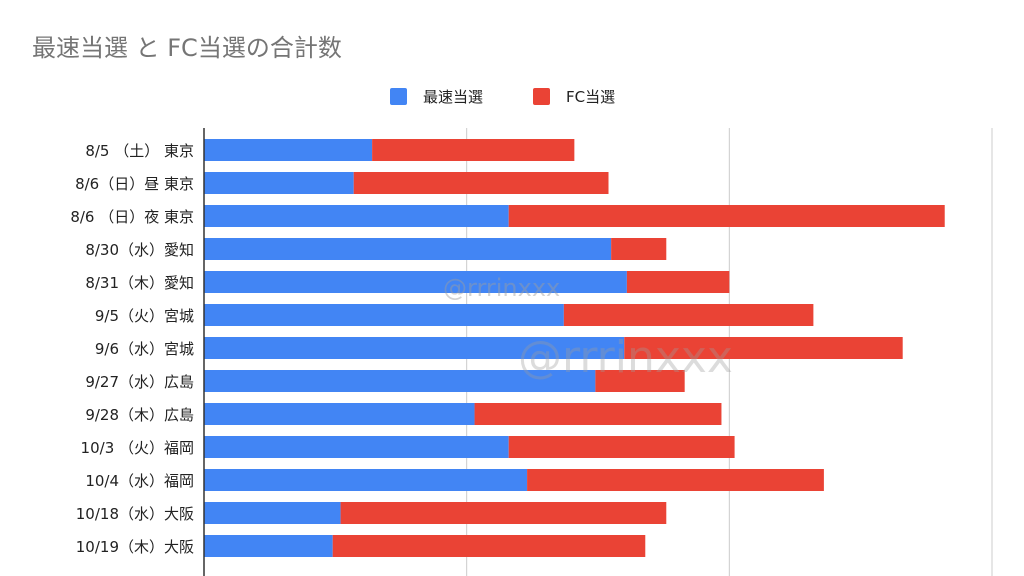 The height and width of the screenshot is (576, 1024). Describe the element at coordinates (135, 514) in the screenshot. I see `category-label-12: 10/18（水）大阪` at that location.